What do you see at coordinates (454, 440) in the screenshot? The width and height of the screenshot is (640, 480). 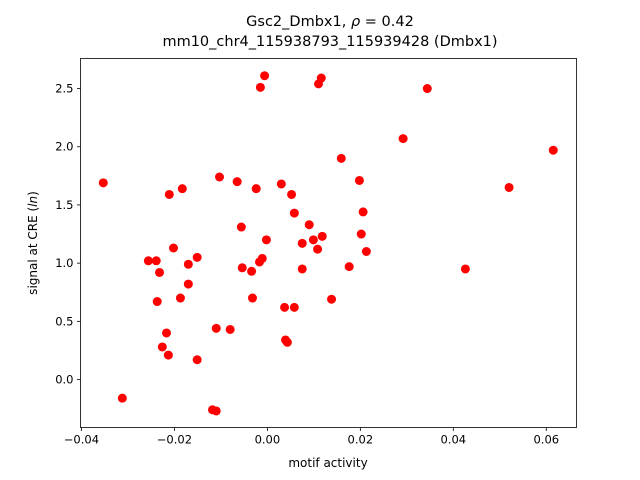 I see `x-tick-label: 0.04` at bounding box center [454, 440].